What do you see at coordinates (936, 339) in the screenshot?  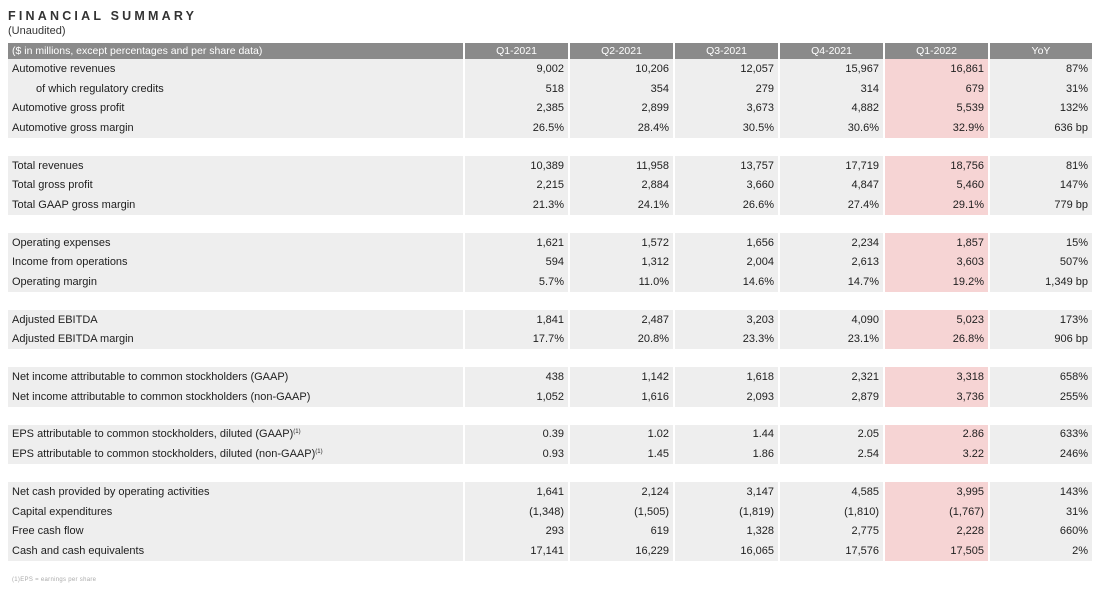 I see `cell-q1-2022: 26.8%` at bounding box center [936, 339].